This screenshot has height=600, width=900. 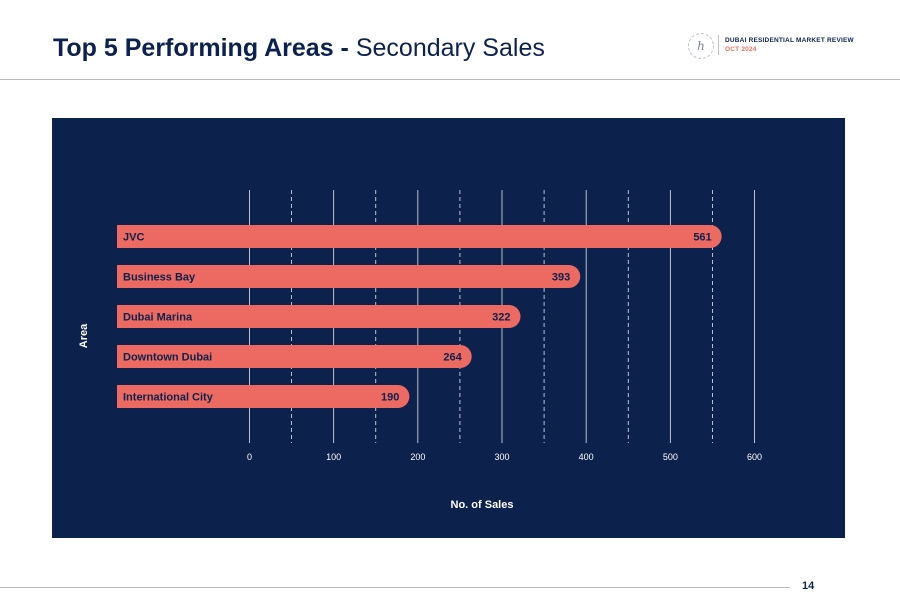 What do you see at coordinates (501, 318) in the screenshot?
I see `data-label: 322` at bounding box center [501, 318].